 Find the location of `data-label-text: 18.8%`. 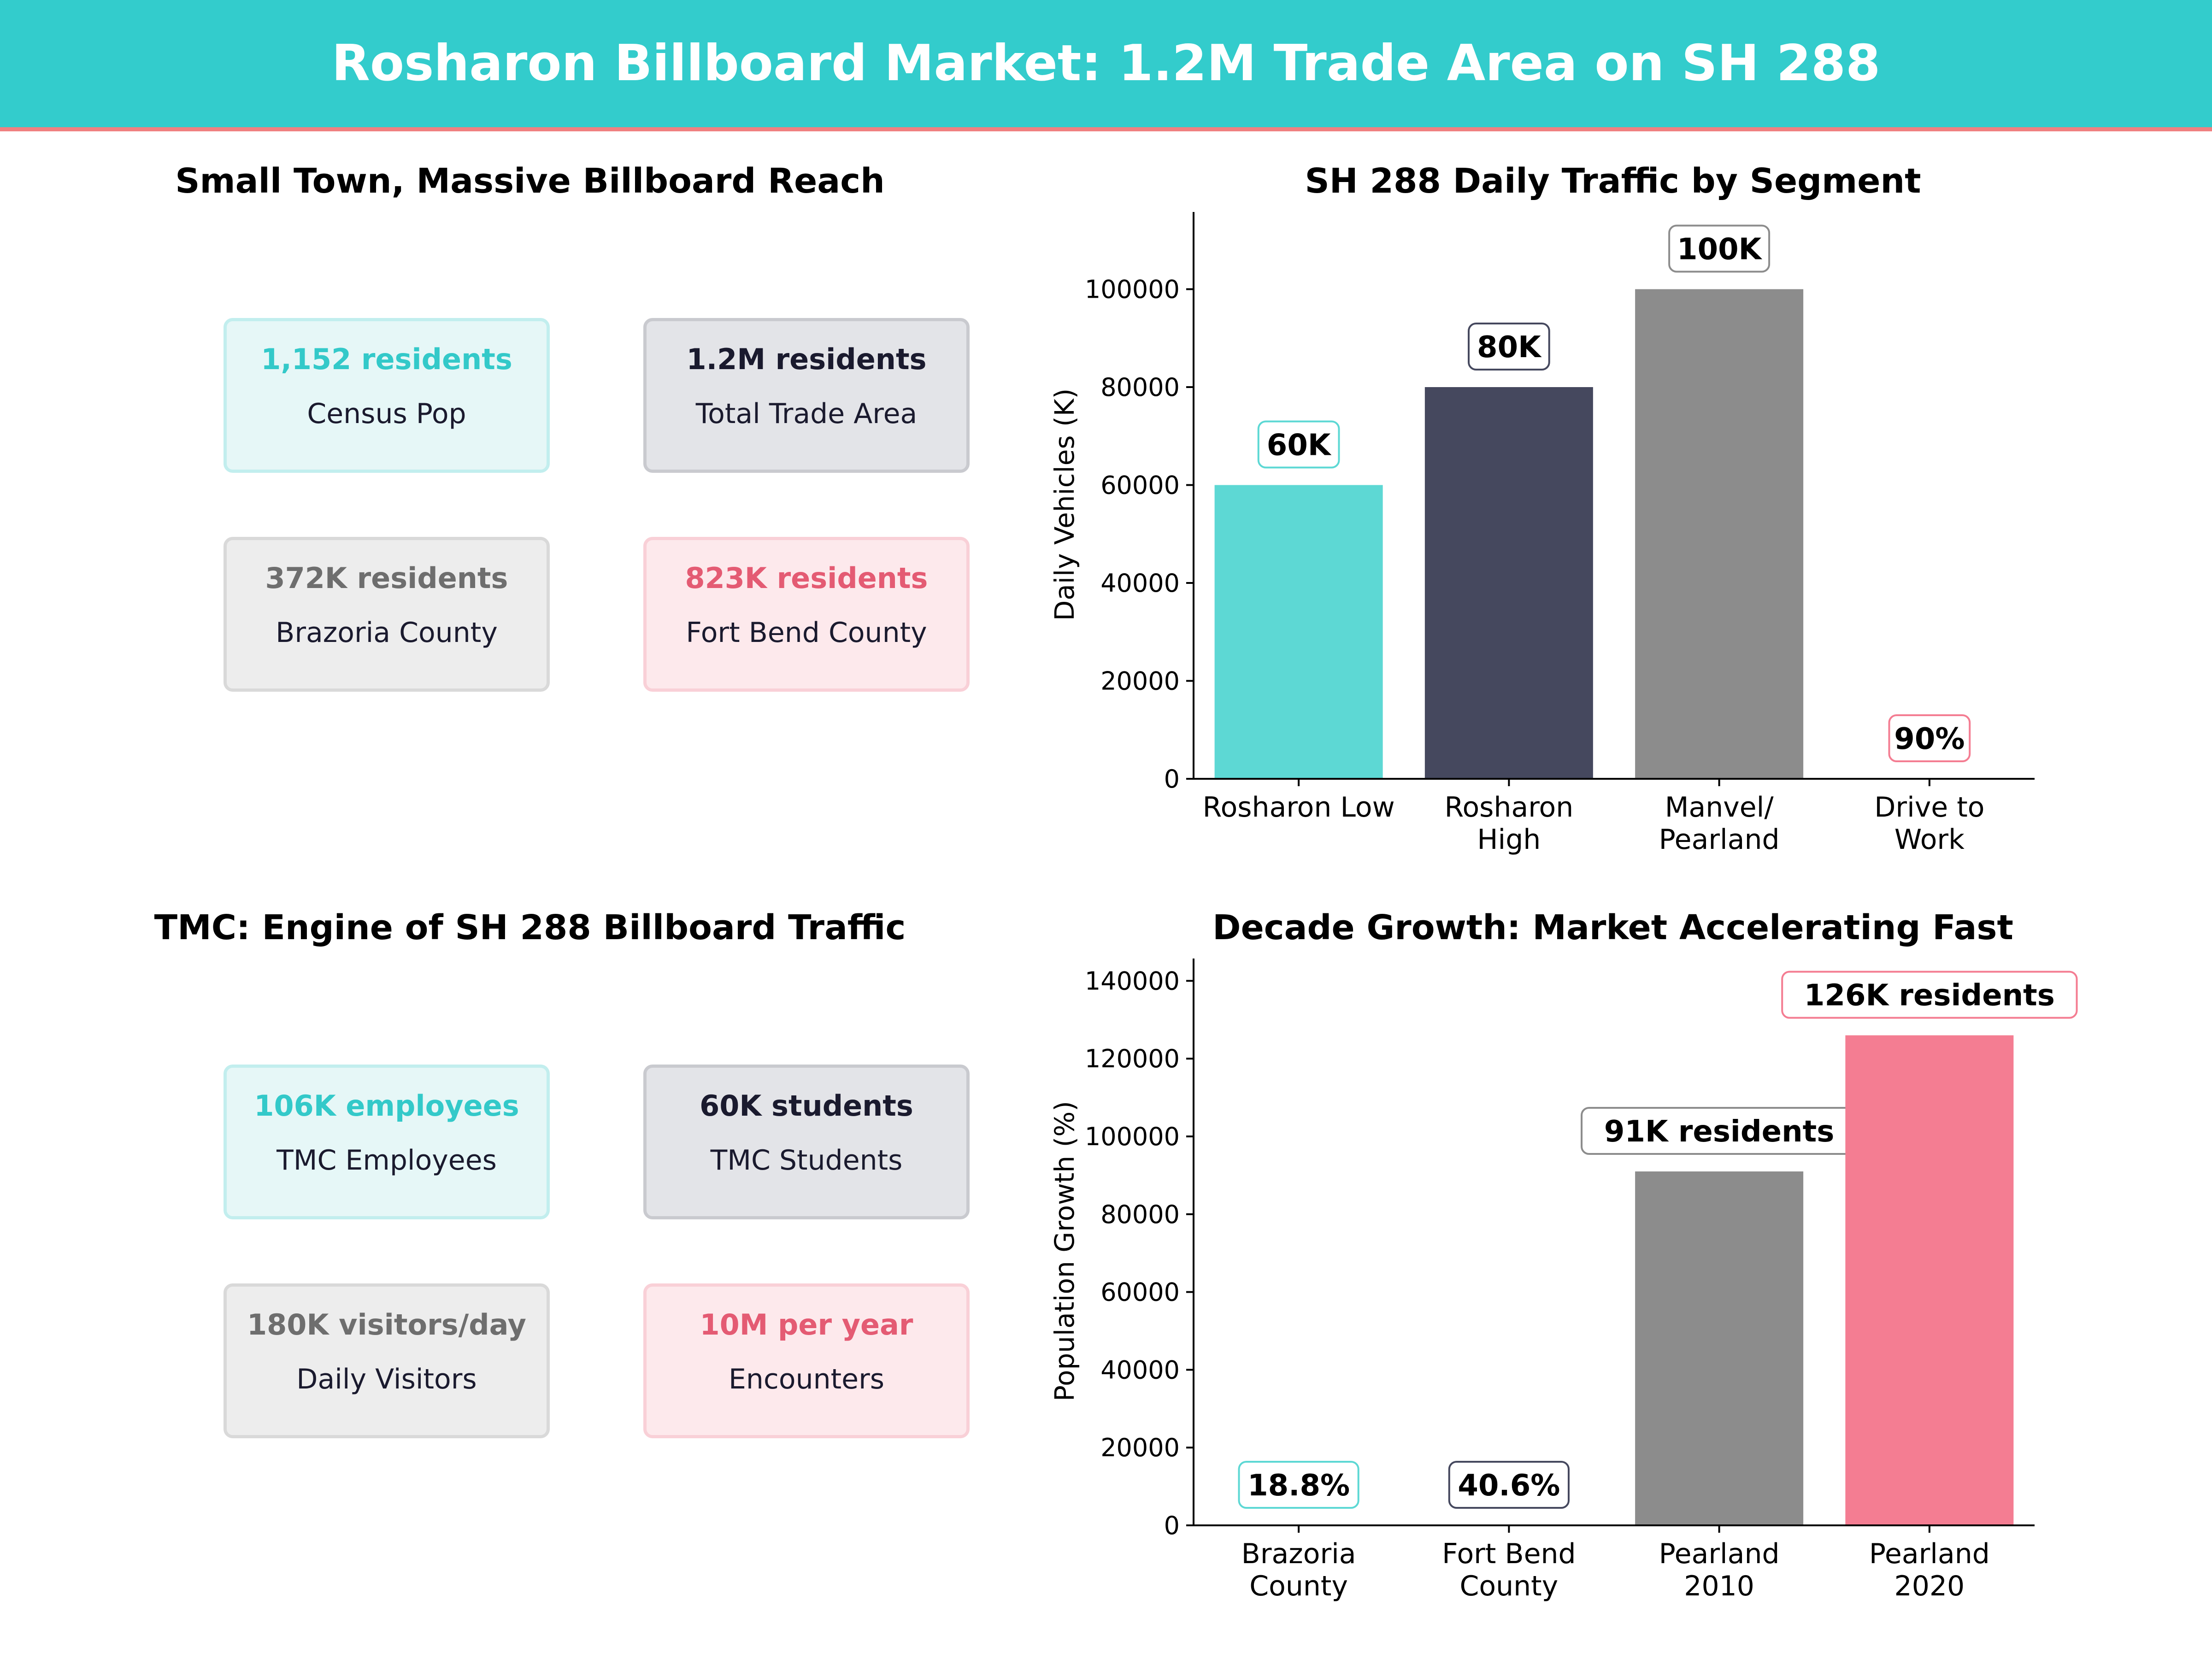

data-label-text: 18.8% is located at coordinates (1298, 1486).